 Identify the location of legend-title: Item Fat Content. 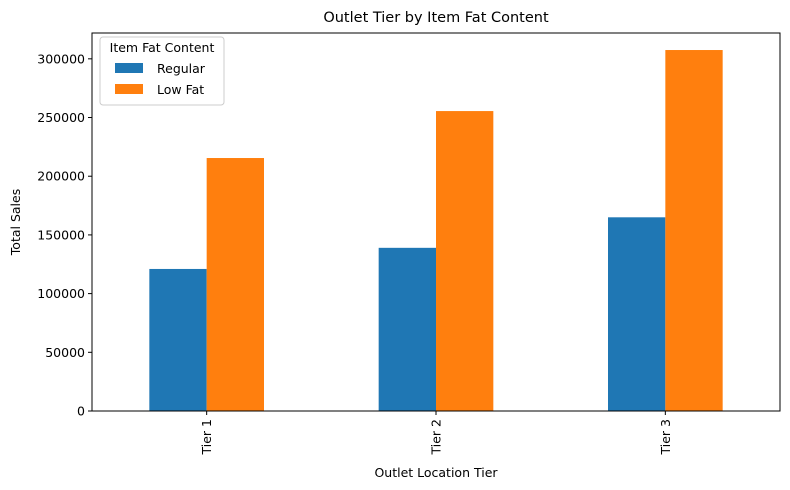
(162, 47).